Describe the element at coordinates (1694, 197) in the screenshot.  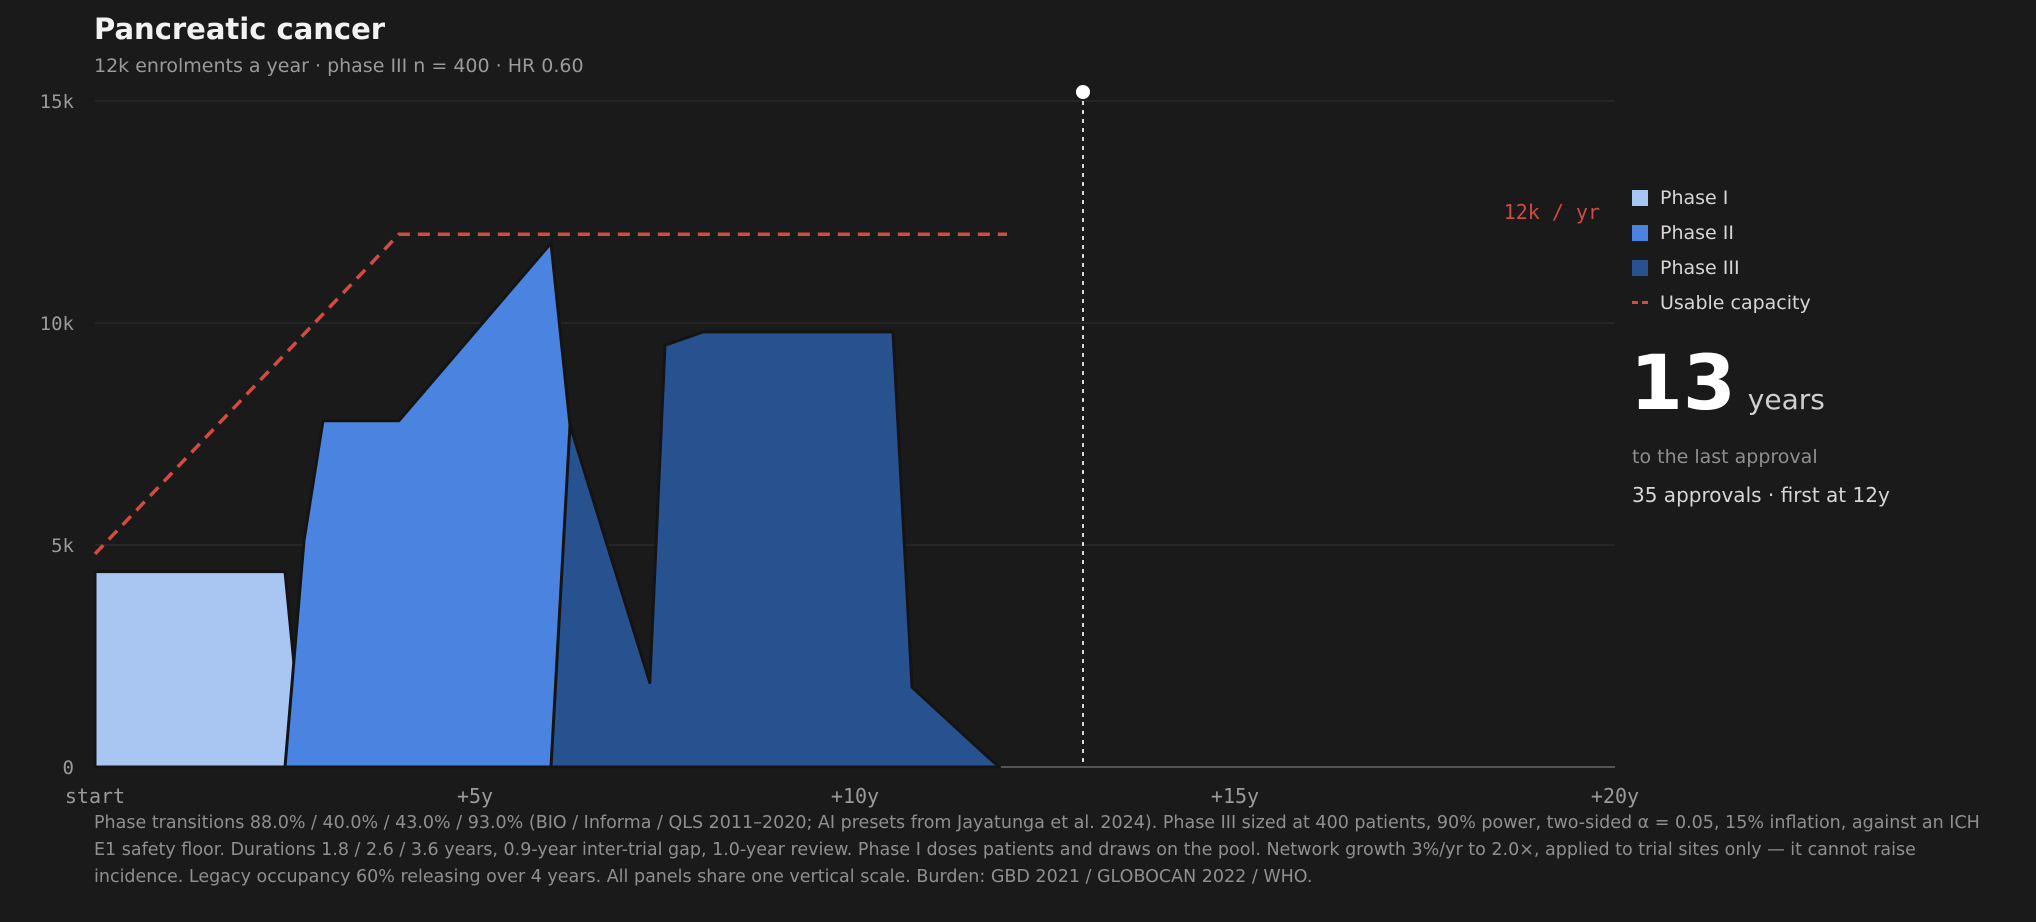
I see `legend-label: Phase I` at that location.